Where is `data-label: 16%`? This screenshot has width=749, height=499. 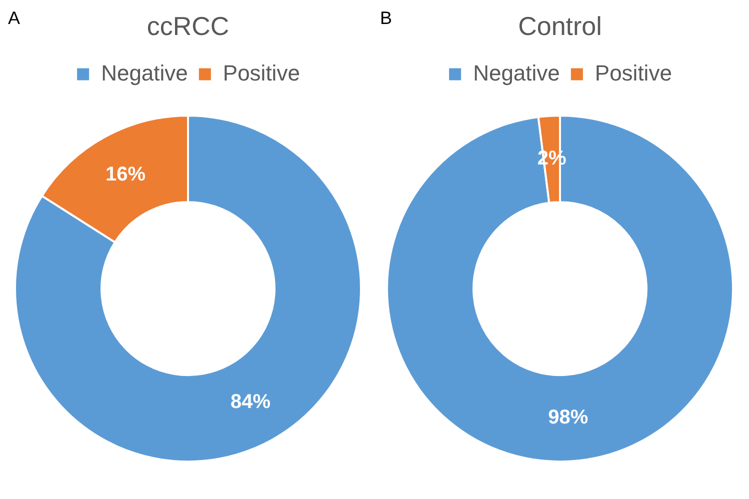 data-label: 16% is located at coordinates (125, 174).